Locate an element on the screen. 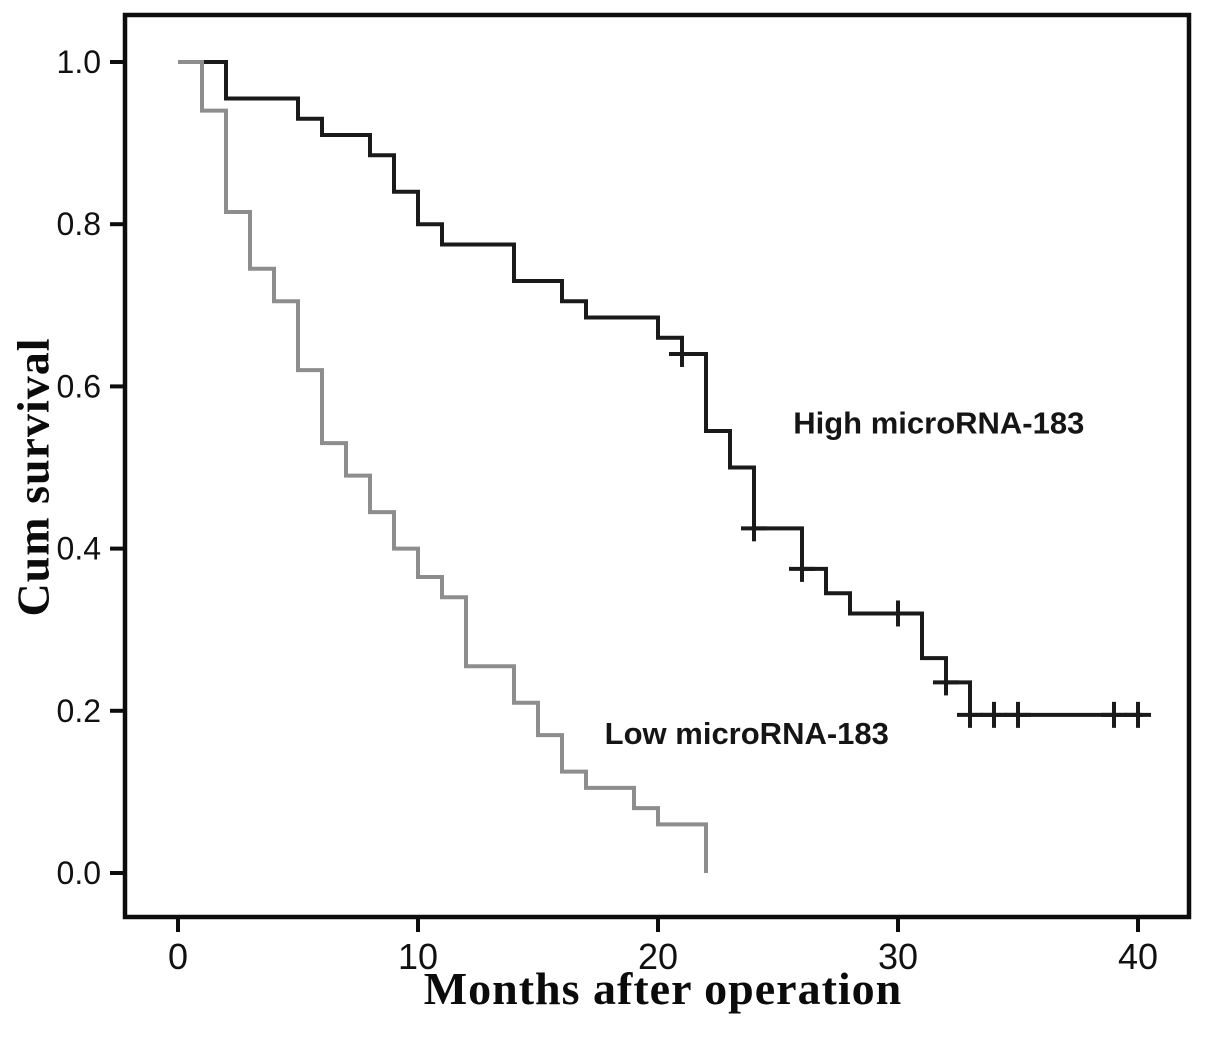  curve-label-low-microrna-183: Low microRNA-183 is located at coordinates (747, 733).